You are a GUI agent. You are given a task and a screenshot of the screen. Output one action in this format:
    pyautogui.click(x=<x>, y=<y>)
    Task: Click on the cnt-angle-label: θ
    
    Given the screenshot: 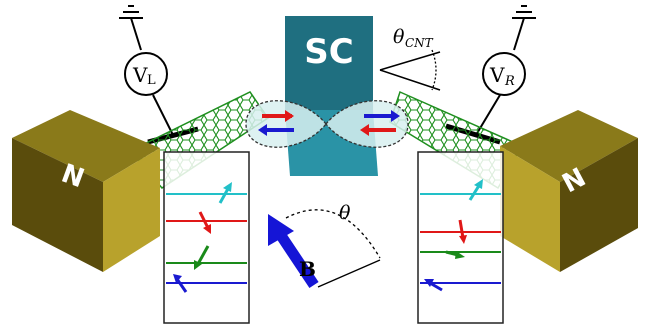 What is the action you would take?
    pyautogui.click(x=399, y=37)
    